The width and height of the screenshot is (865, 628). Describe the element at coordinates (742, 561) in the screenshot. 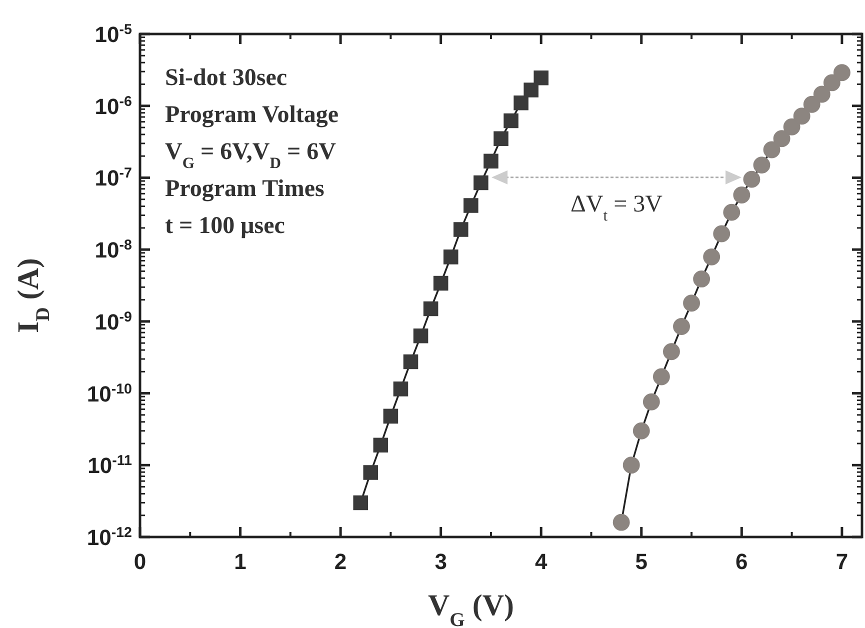

I see `x-tick-label: 6` at that location.